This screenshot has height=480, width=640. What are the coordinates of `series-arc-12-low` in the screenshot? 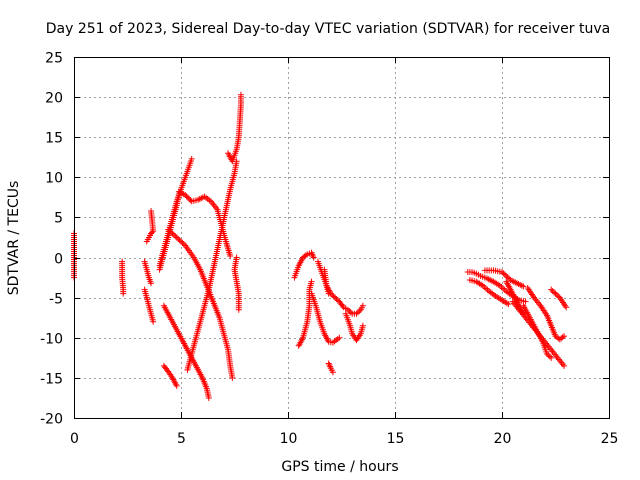 It's located at (330, 368).